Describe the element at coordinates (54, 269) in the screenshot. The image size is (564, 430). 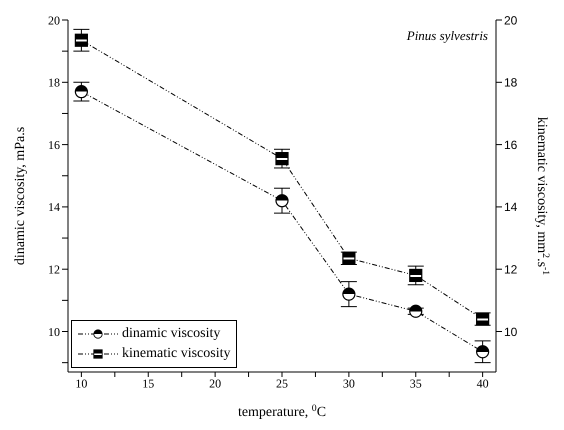
I see `y-tick-label: 12` at that location.